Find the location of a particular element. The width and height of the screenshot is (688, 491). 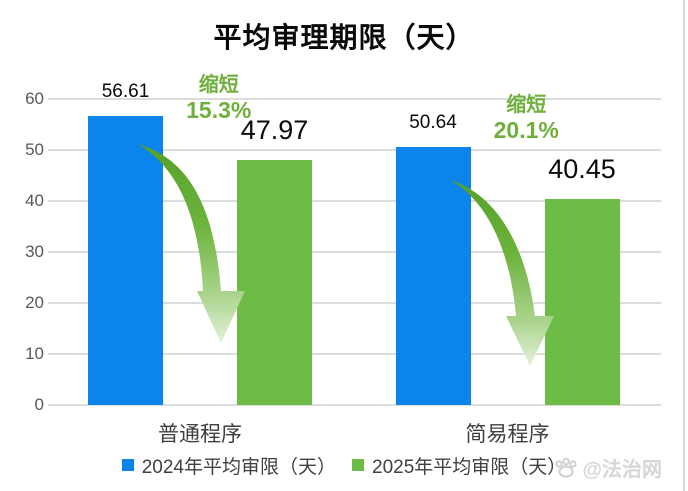

decrease-annotation: 缩短 20.1% is located at coordinates (526, 118).